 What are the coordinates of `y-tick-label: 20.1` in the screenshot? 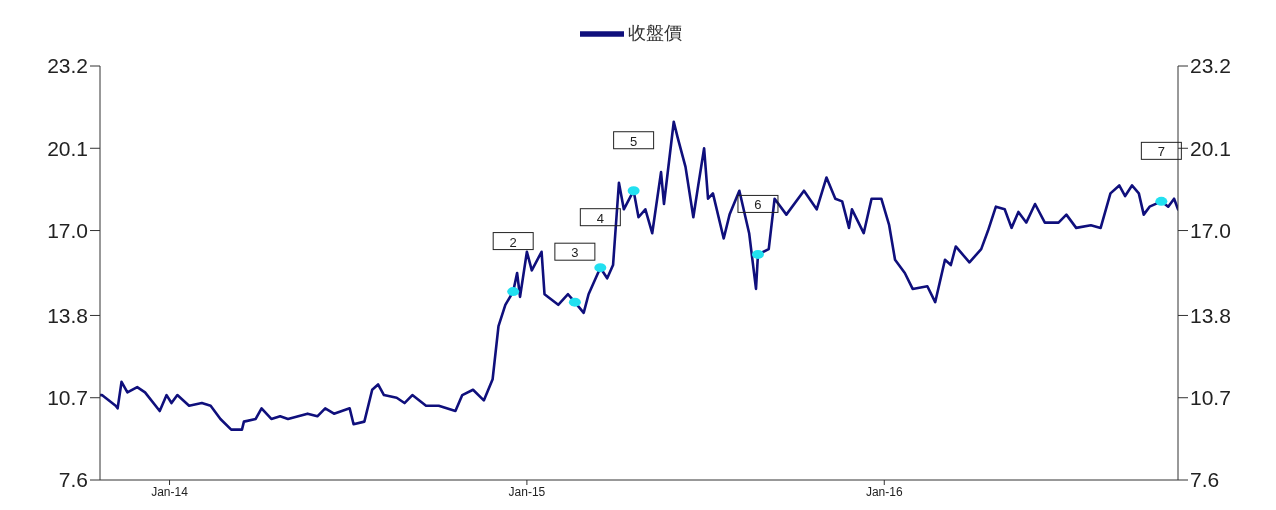 It's located at (67, 148).